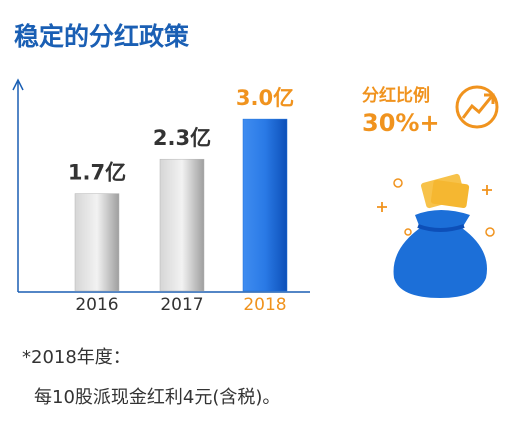 This screenshot has width=520, height=424. What do you see at coordinates (181, 305) in the screenshot?
I see `x-tick-label: 2017` at bounding box center [181, 305].